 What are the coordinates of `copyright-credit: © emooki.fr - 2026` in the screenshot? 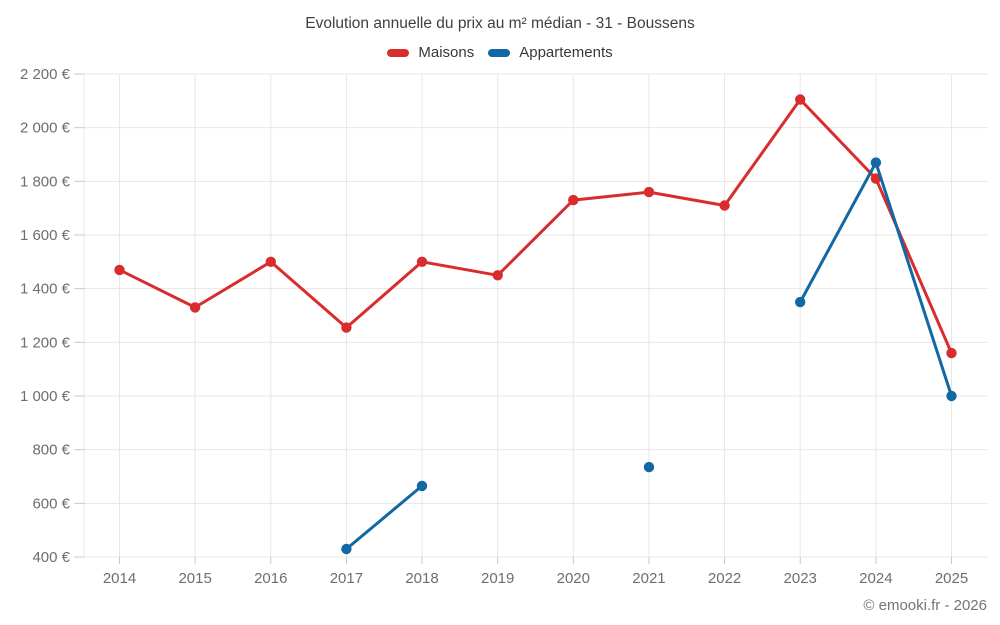 It's located at (925, 605).